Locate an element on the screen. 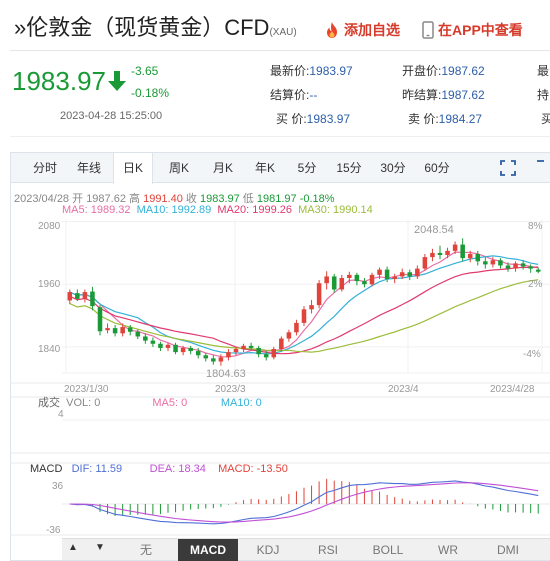 This screenshot has height=561, width=550. x-tick-apr: 2023/4 is located at coordinates (403, 389).